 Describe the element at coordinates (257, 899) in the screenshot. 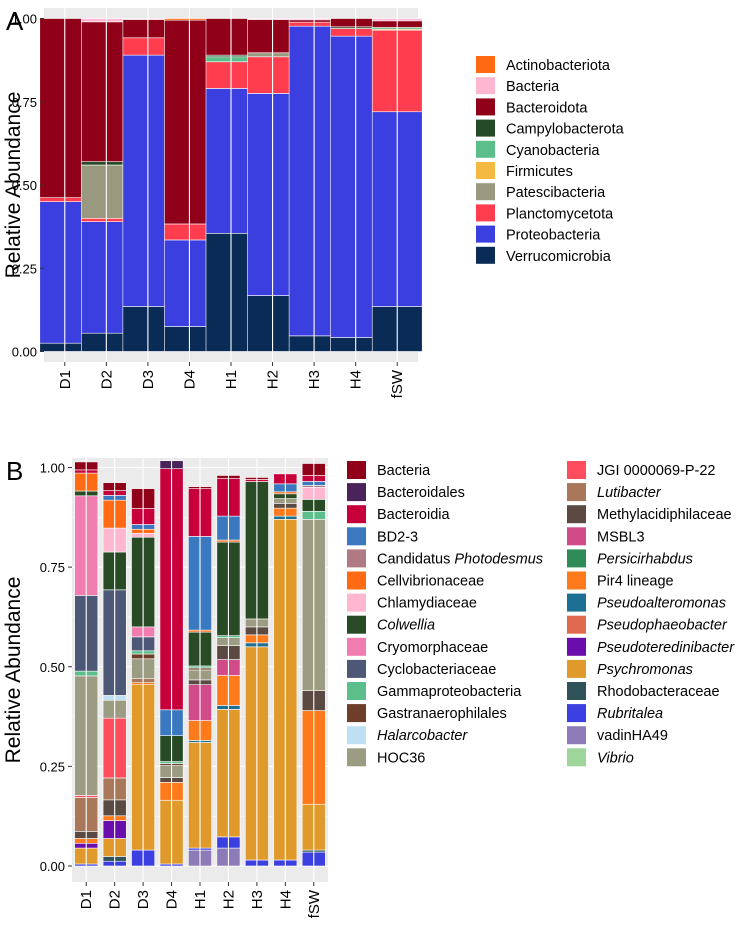

I see `x-tick-label: H3` at that location.